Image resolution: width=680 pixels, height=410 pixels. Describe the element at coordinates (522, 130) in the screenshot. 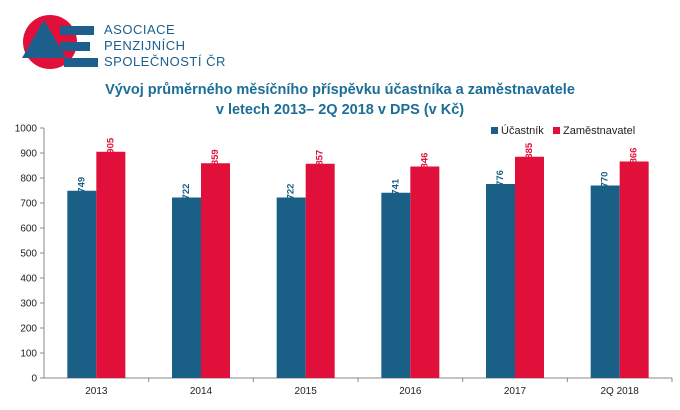

I see `legend-label-ucastnik: Účastník` at that location.